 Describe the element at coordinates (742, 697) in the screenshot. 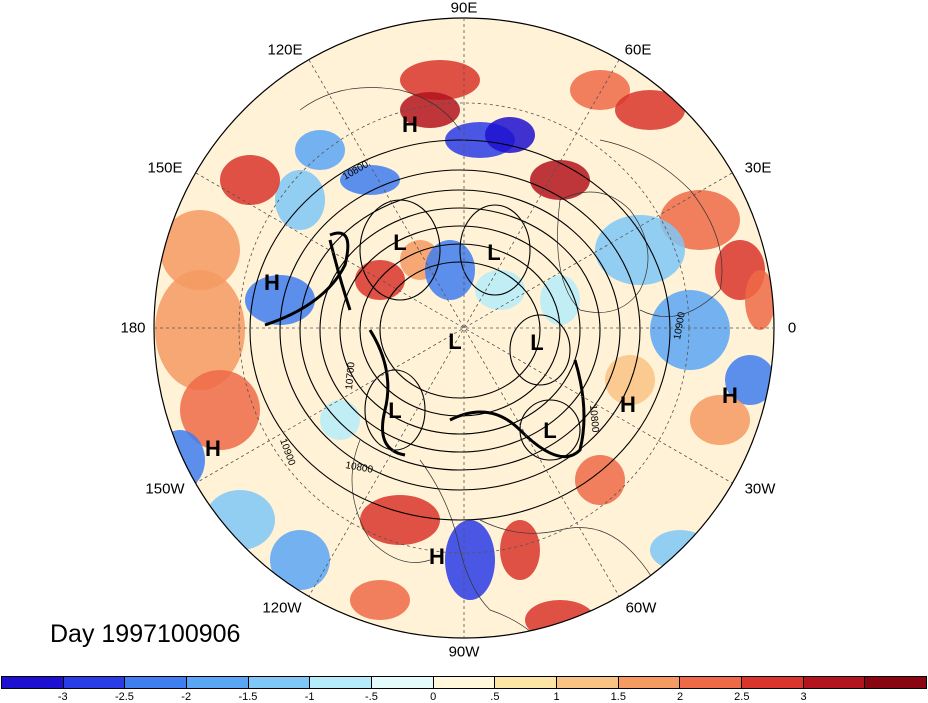

I see `colorbar-tick-label: 2.5` at that location.